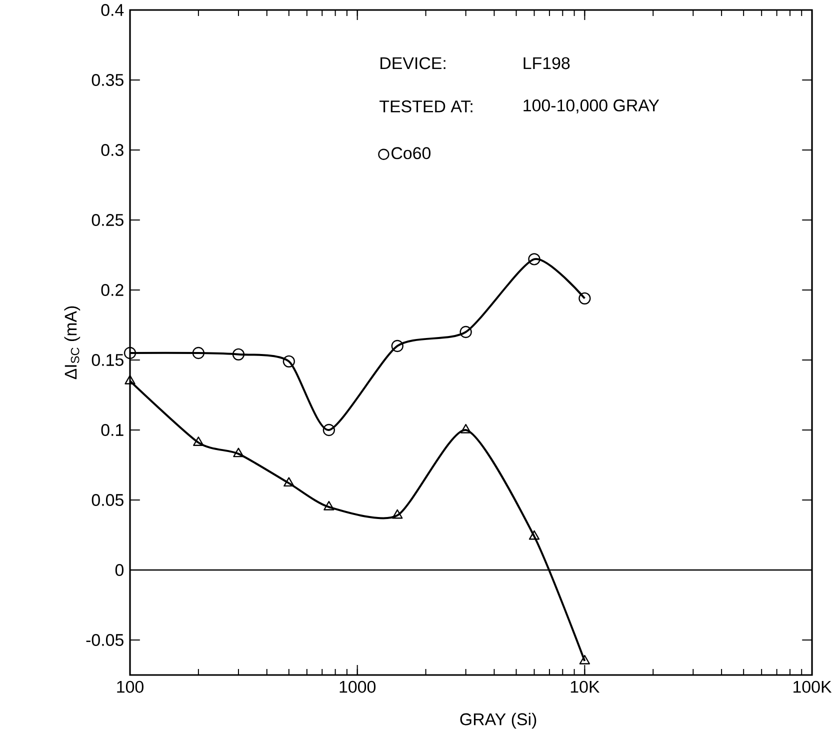 This screenshot has width=840, height=744. Describe the element at coordinates (108, 360) in the screenshot. I see `y-tick-label: 0.15` at that location.